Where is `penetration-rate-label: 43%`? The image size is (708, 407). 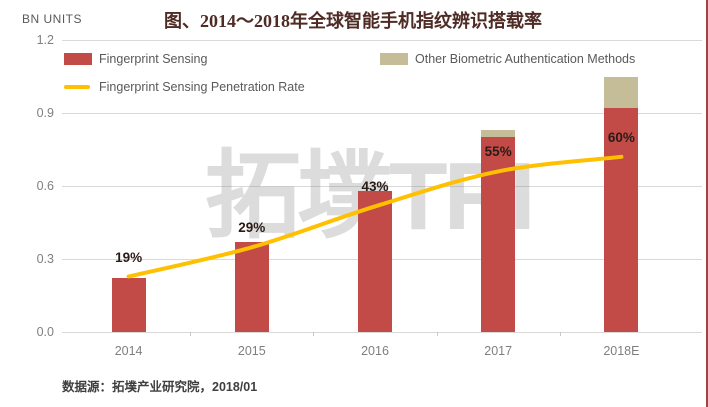
penetration-rate-label: 43% is located at coordinates (375, 187).